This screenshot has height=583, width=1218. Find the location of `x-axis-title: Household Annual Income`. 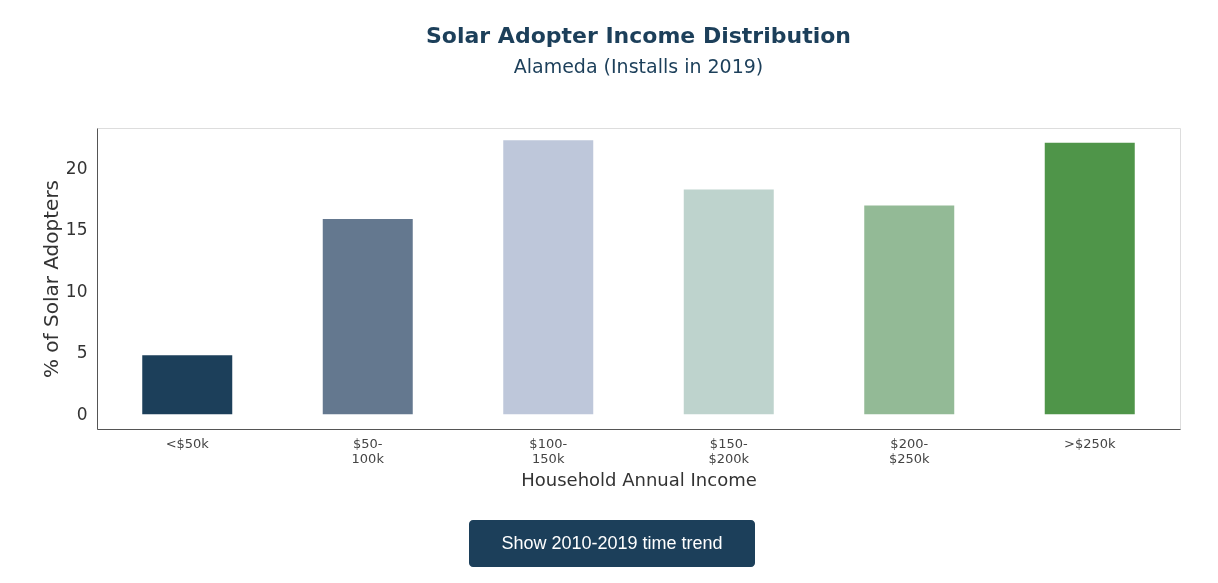

x-axis-title: Household Annual Income is located at coordinates (639, 479).